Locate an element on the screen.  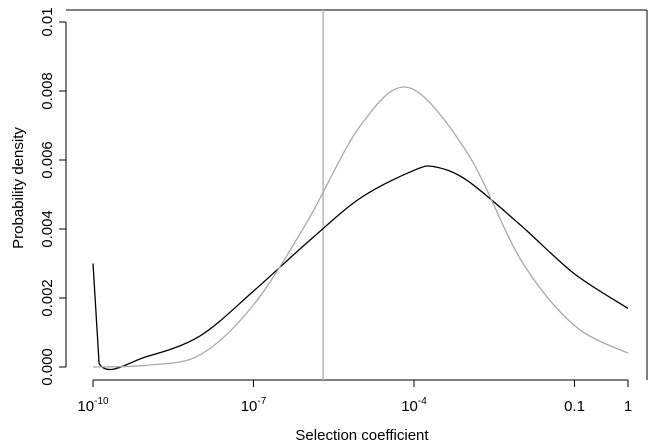
x-tick-label: 10⁻¹⁰ is located at coordinates (93, 405).